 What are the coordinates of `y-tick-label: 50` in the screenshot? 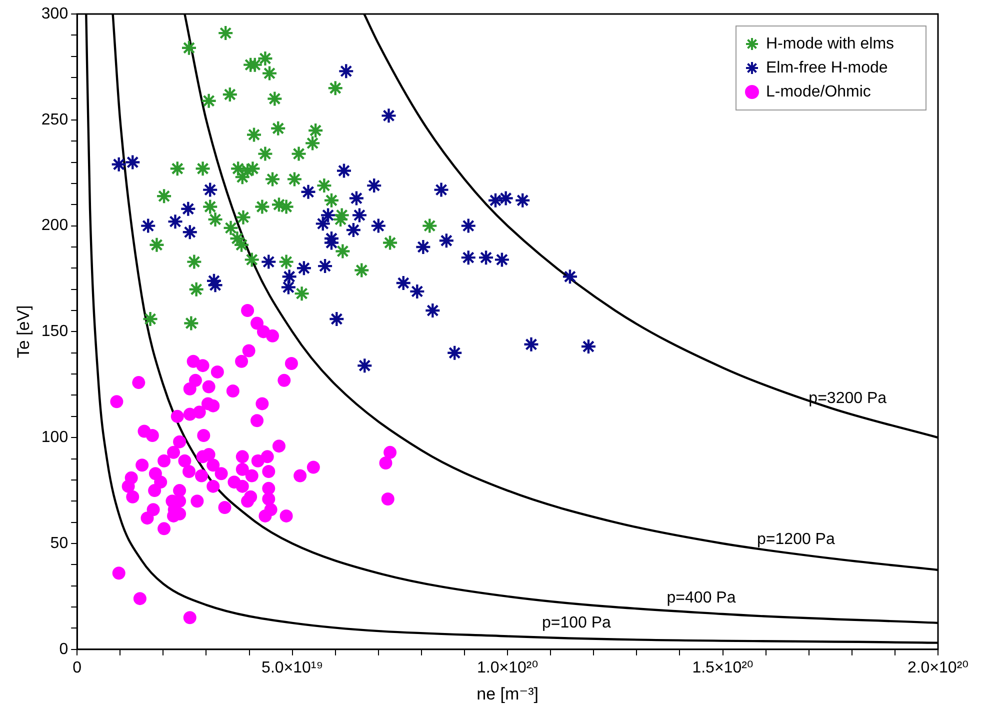 It's located at (59, 543).